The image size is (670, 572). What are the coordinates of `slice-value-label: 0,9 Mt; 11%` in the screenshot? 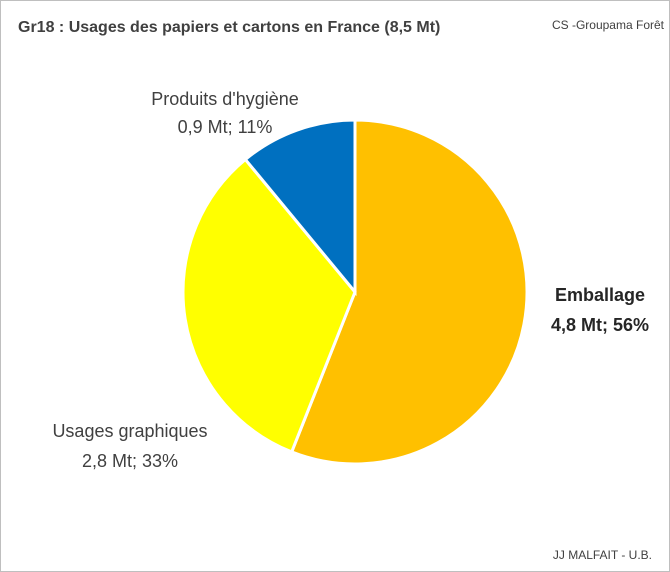 It's located at (225, 127).